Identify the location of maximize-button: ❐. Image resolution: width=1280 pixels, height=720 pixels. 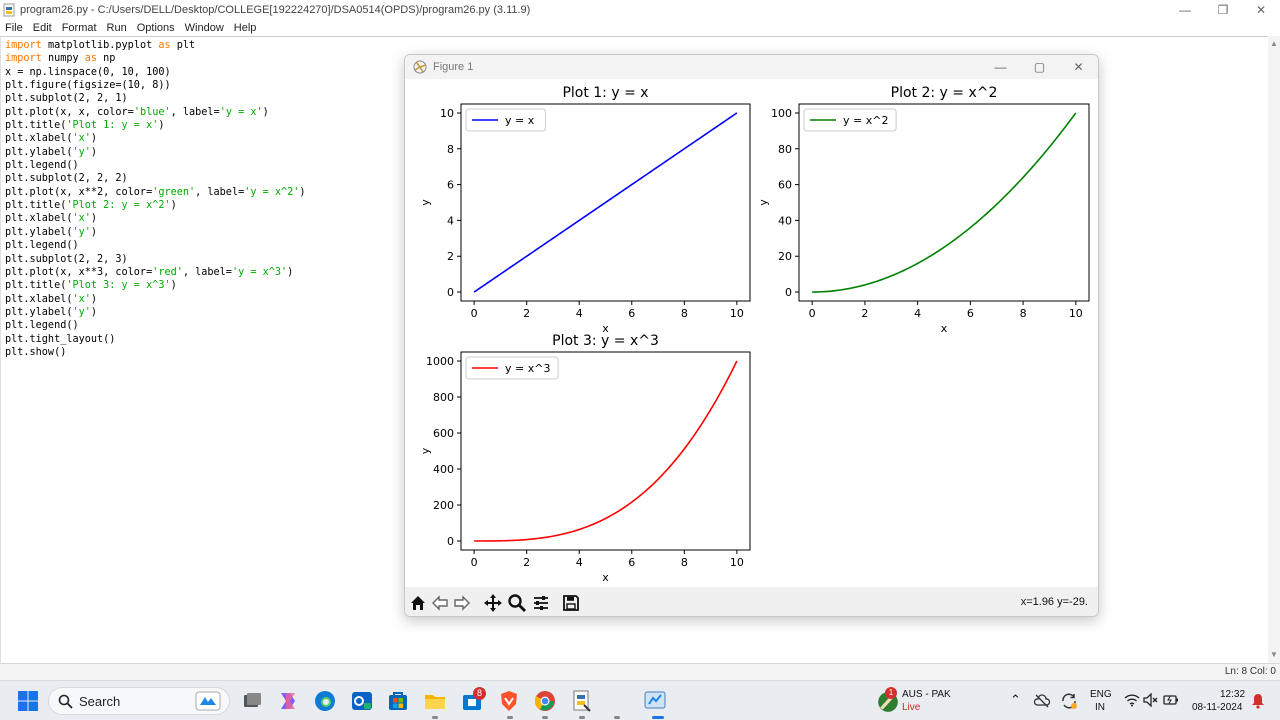
(1223, 10).